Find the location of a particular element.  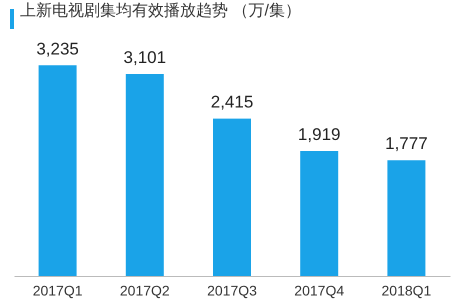

data-label: 3,235 is located at coordinates (57, 48).